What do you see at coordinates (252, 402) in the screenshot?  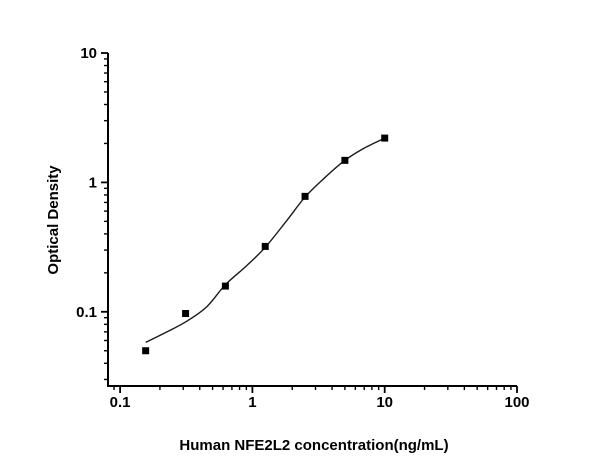 I see `x-tick-label: 1` at bounding box center [252, 402].